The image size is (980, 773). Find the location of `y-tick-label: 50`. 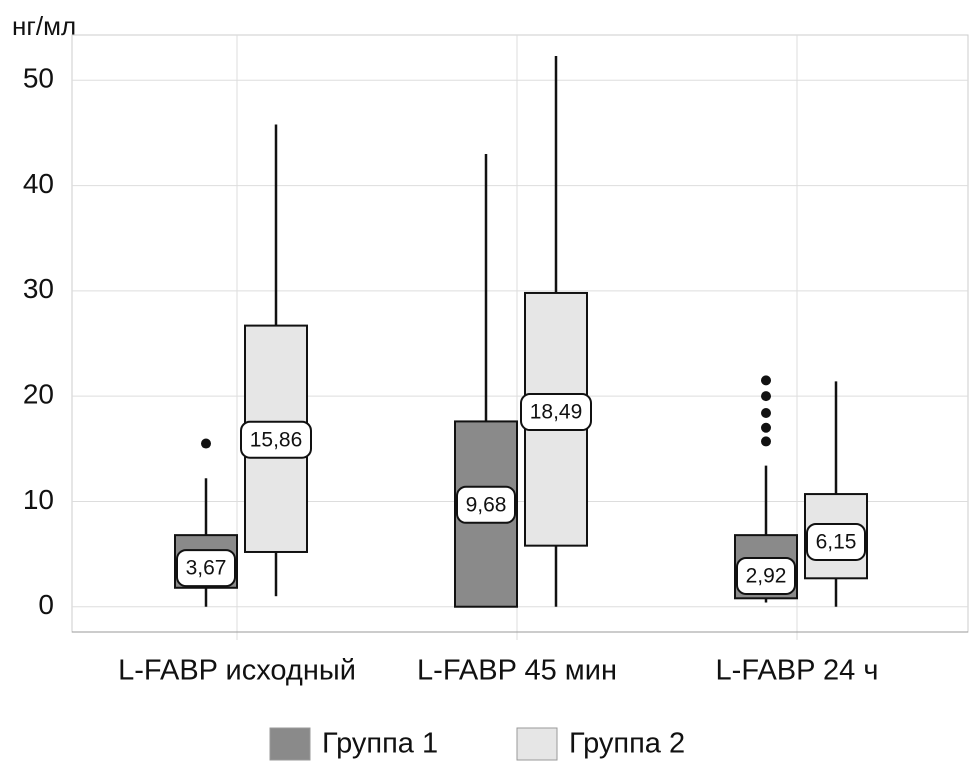

y-tick-label: 50 is located at coordinates (38, 78).